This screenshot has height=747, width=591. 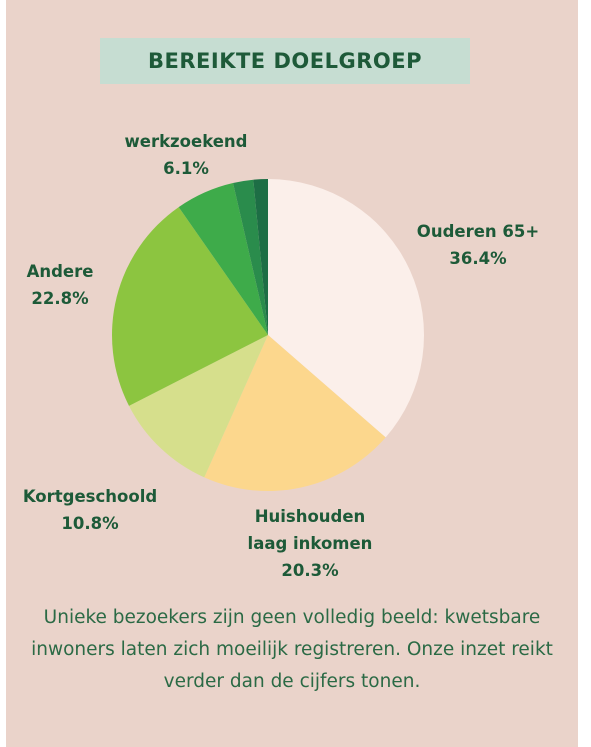 What do you see at coordinates (285, 61) in the screenshot?
I see `chart-title: BEREIKTE DOELGROEP` at bounding box center [285, 61].